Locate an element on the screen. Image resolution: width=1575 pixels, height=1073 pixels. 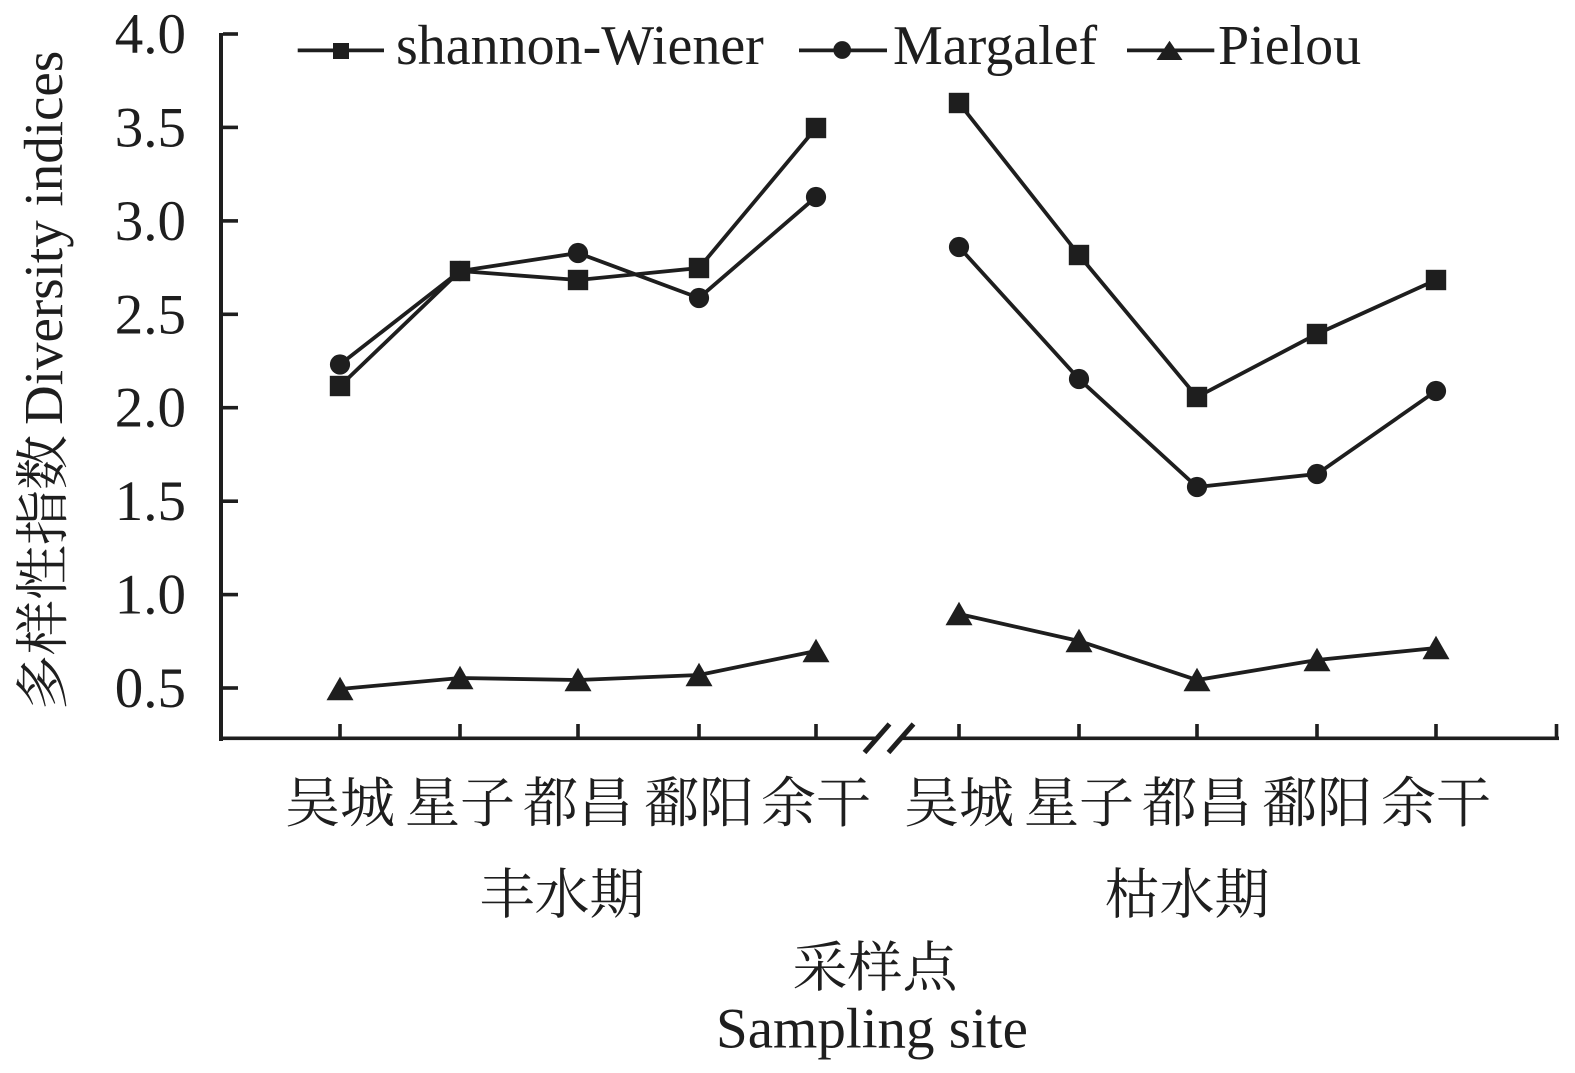
svg-text: 1.5 is located at coordinates (150, 501).